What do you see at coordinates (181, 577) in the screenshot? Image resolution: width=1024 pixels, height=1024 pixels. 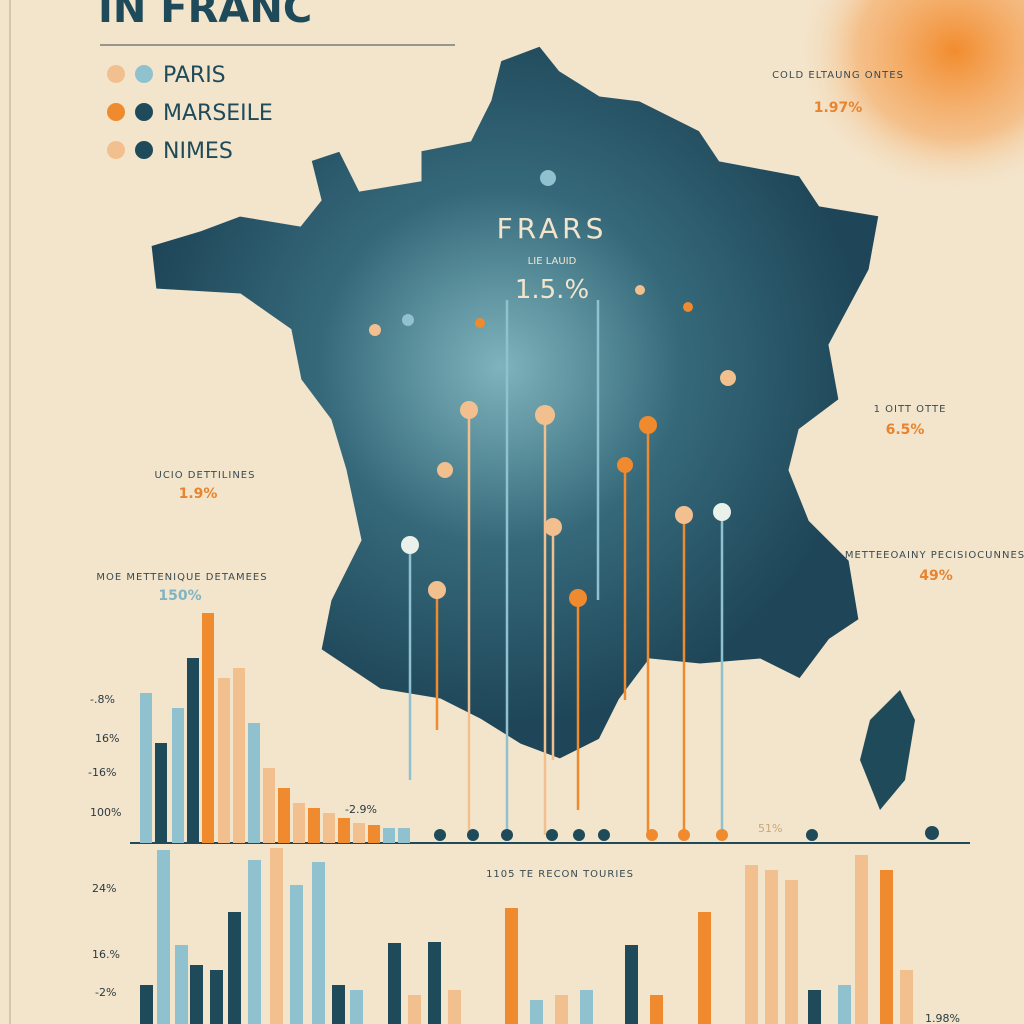 I see `annotation-label: MOE METTENIQUE DETAMEES` at bounding box center [181, 577].